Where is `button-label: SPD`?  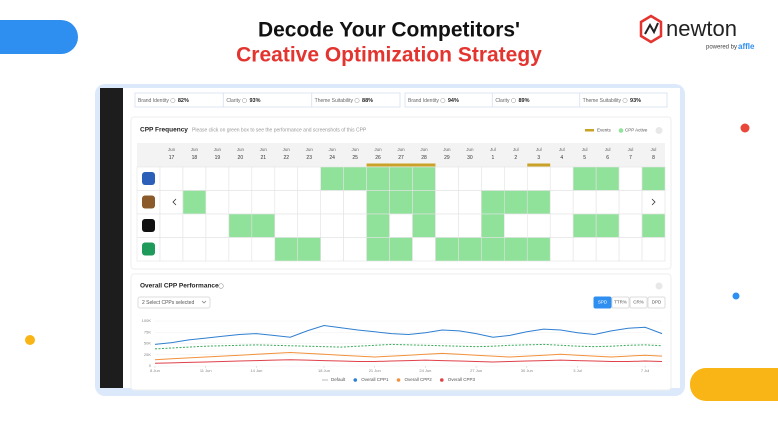 button-label: SPD is located at coordinates (603, 302).